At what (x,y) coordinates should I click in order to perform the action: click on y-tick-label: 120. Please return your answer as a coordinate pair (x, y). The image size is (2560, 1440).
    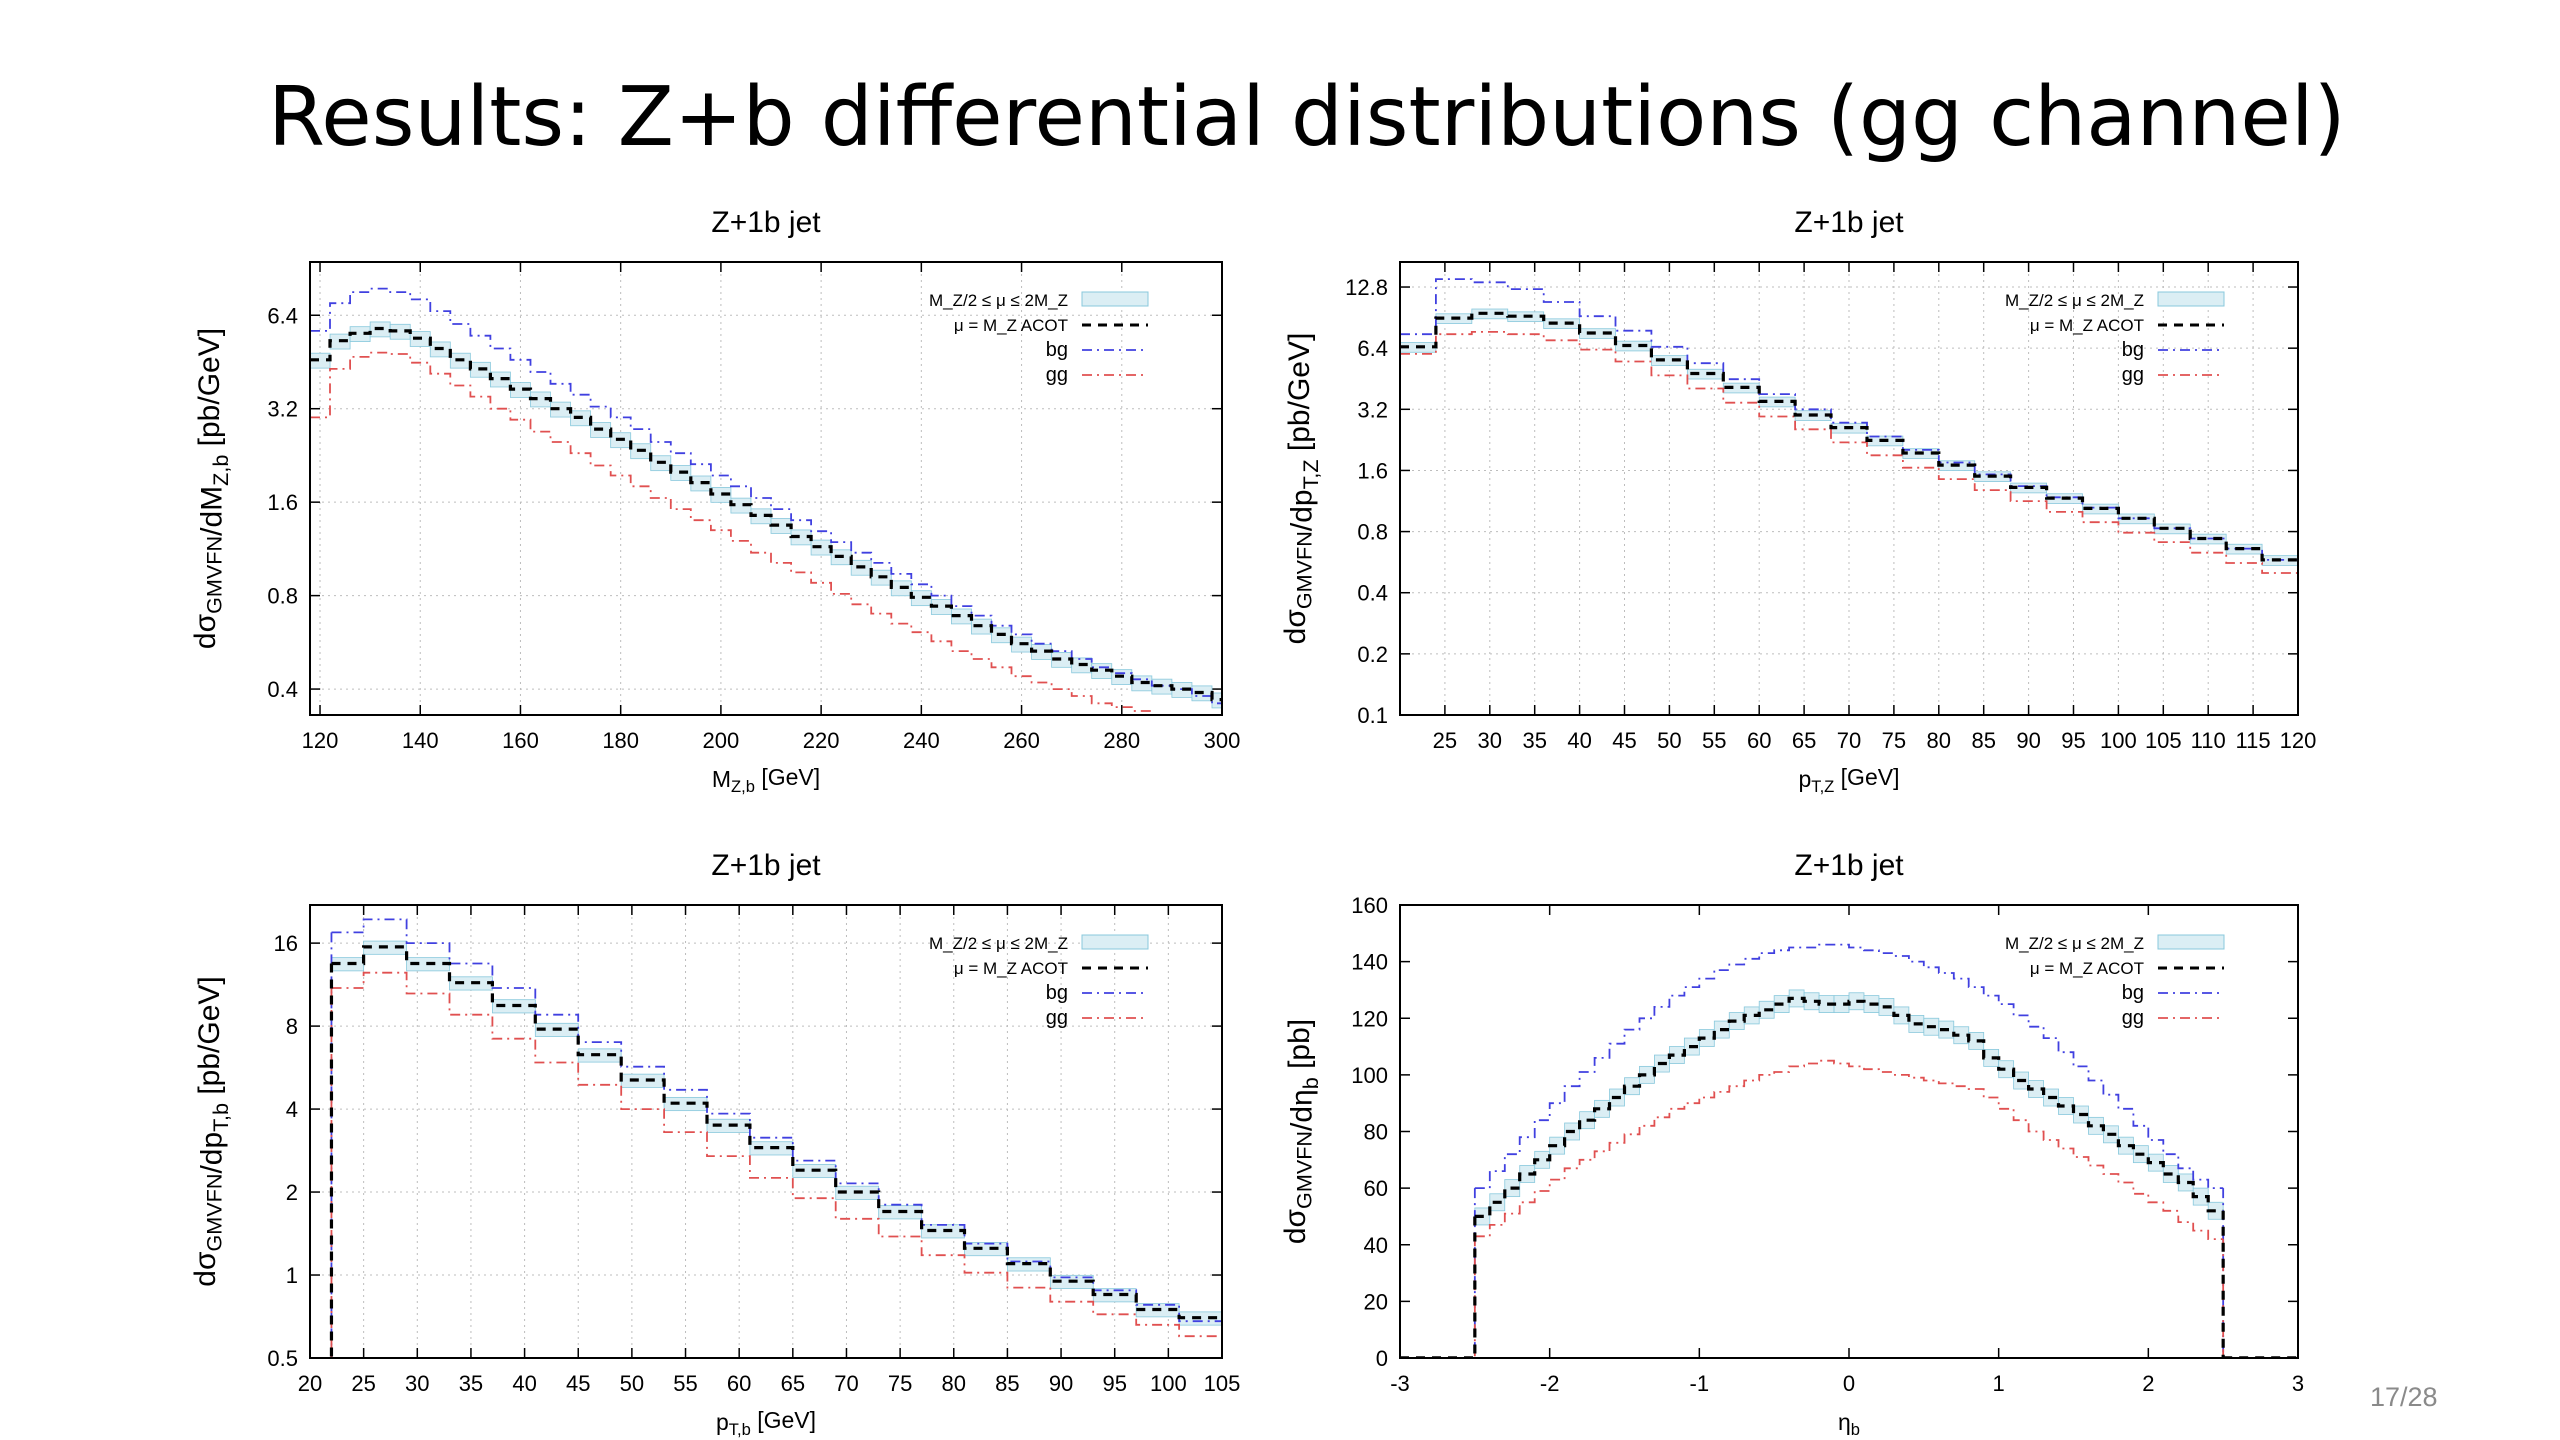
    Looking at the image, I should click on (1369, 1018).